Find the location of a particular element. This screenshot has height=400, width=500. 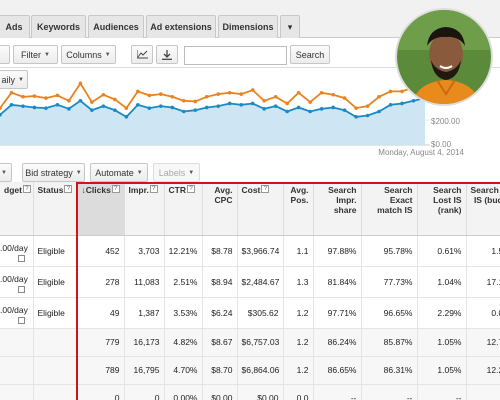

chart-toggle-button is located at coordinates (142, 54).